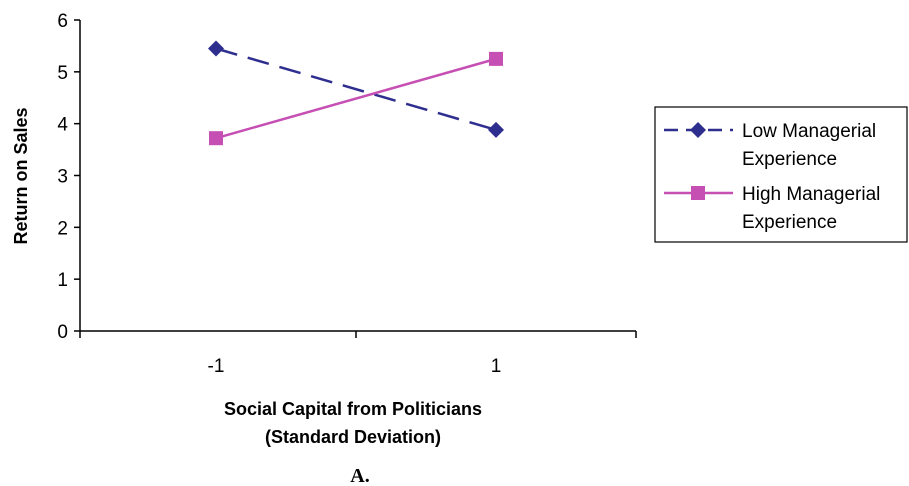 Image resolution: width=909 pixels, height=486 pixels. I want to click on legend-label: Low Managerial, so click(809, 131).